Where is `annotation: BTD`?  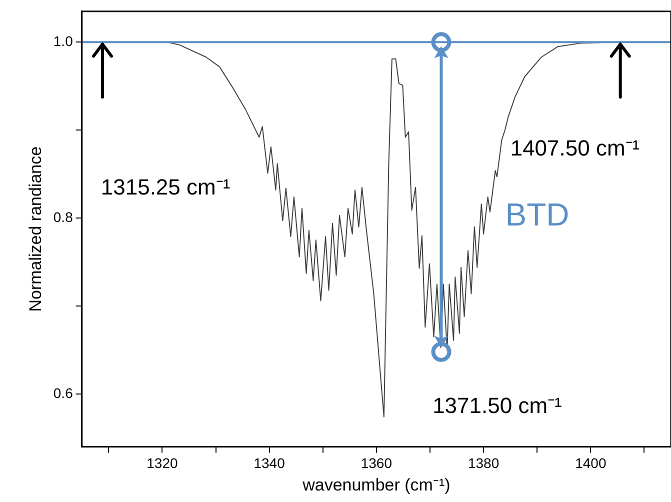
annotation: BTD is located at coordinates (537, 214).